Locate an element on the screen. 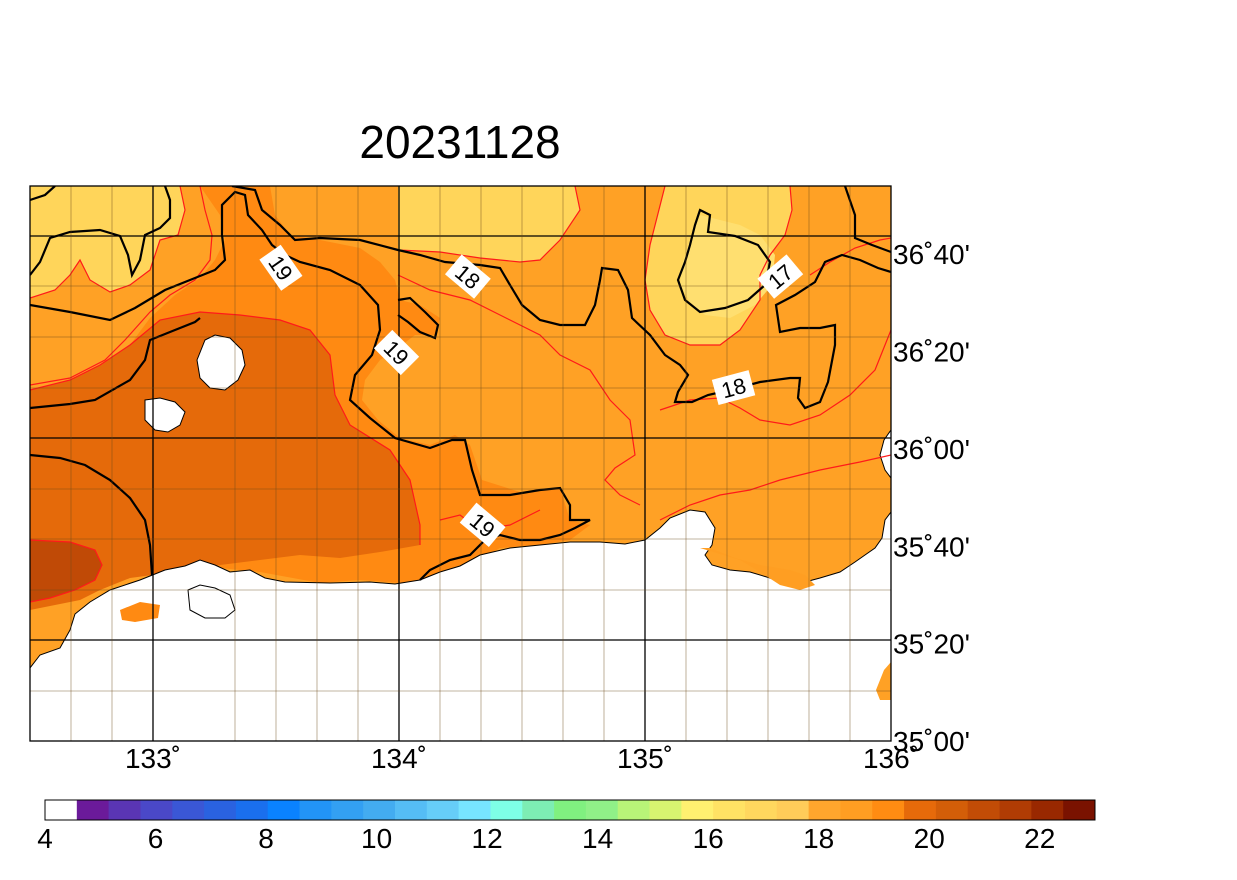 Image resolution: width=1237 pixels, height=880 pixels. colorbar-tick-label: 18 is located at coordinates (818, 838).